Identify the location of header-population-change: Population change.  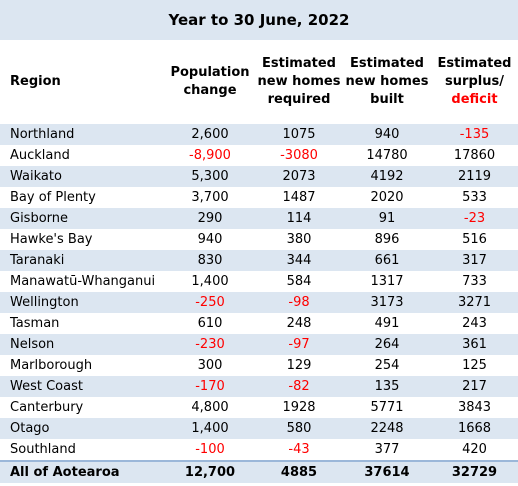
(210, 82).